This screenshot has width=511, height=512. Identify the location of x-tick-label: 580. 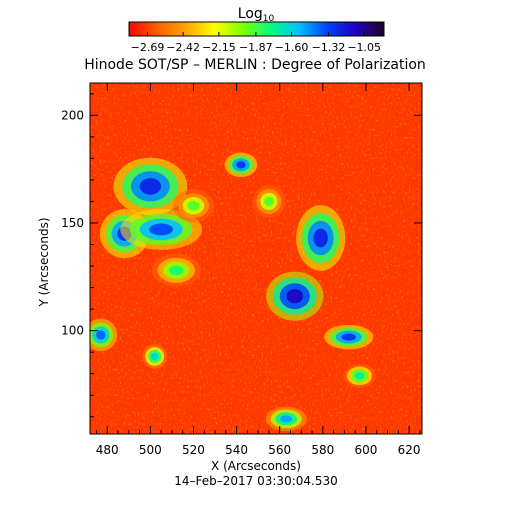
(322, 450).